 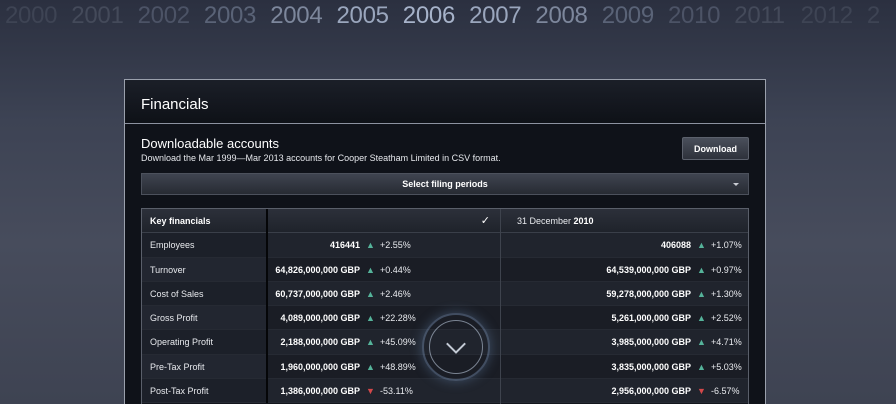 What do you see at coordinates (651, 391) in the screenshot?
I see `cell-value: 2,956,000,000 GBP` at bounding box center [651, 391].